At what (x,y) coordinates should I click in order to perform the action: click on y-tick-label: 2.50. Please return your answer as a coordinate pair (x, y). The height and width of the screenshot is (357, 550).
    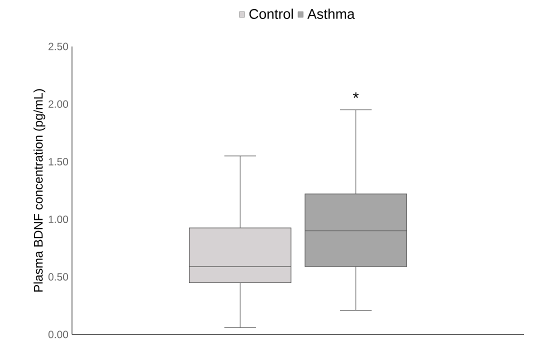
    Looking at the image, I should click on (58, 46).